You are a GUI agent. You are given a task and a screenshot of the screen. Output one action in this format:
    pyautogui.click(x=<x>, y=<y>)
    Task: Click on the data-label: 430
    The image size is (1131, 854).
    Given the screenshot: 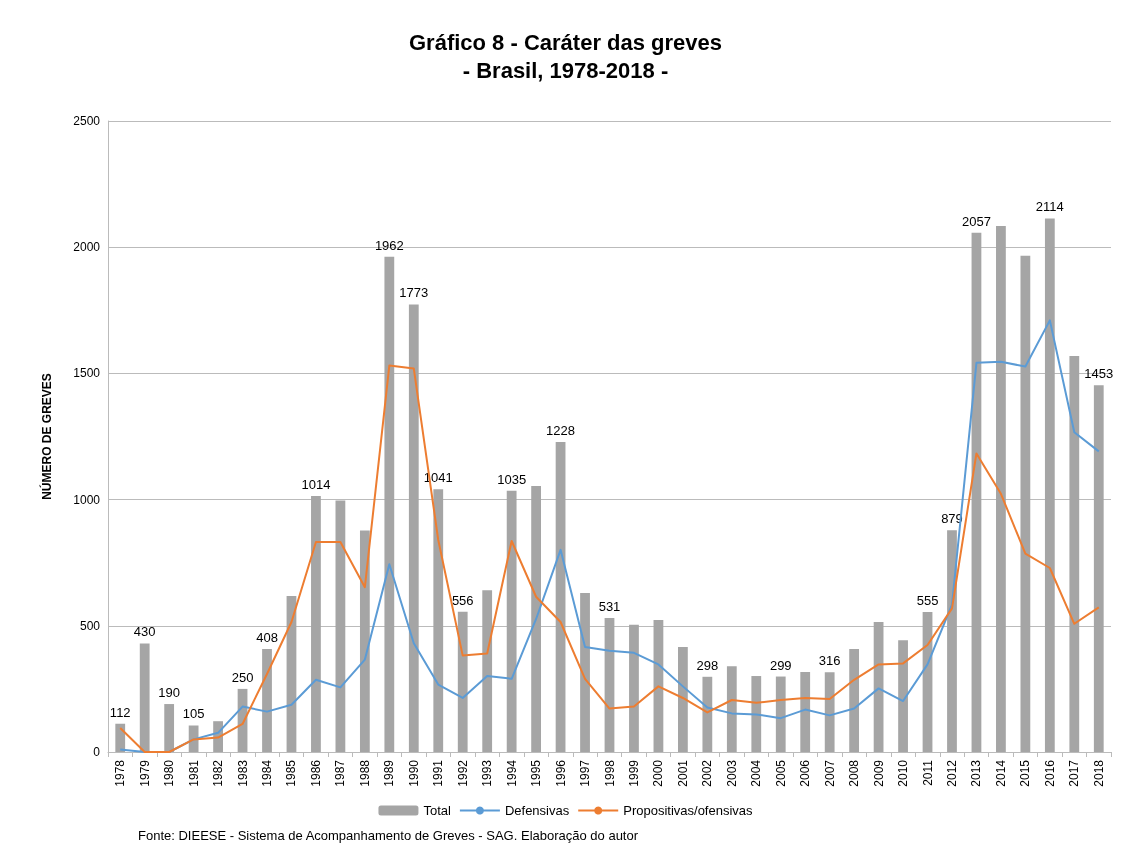 What is the action you would take?
    pyautogui.click(x=144, y=632)
    